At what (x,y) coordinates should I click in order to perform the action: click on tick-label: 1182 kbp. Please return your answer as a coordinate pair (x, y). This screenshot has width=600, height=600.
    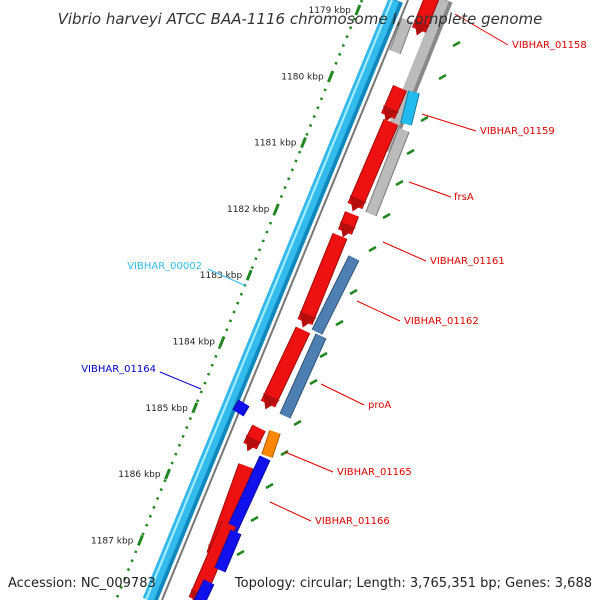
    Looking at the image, I should click on (248, 210).